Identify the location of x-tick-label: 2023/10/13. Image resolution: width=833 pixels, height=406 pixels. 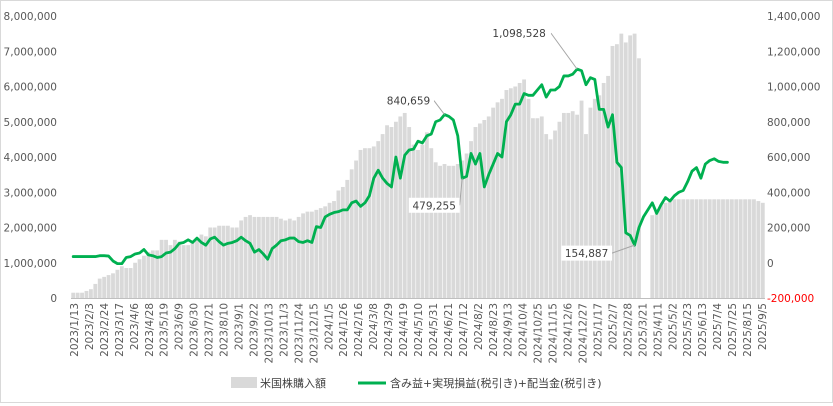
(269, 333).